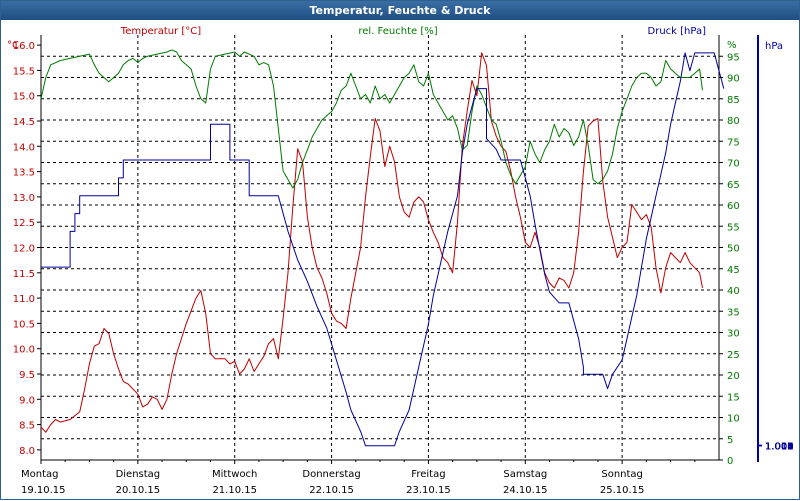 The width and height of the screenshot is (800, 501). What do you see at coordinates (733, 355) in the screenshot?
I see `humidity-tick-label: 25` at bounding box center [733, 355].